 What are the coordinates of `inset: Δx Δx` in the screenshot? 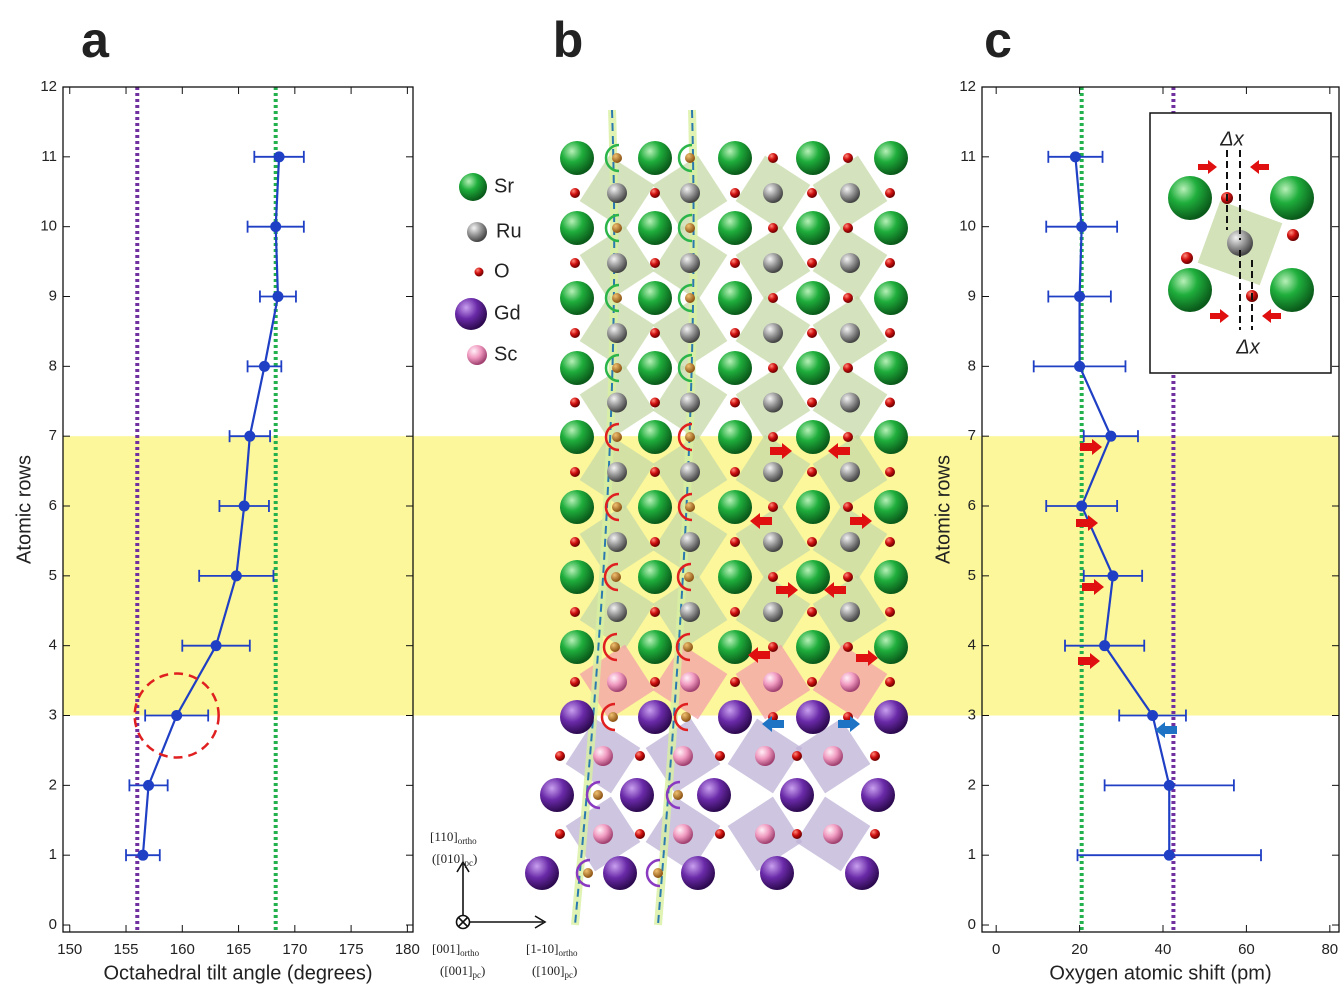 It's located at (1240, 243).